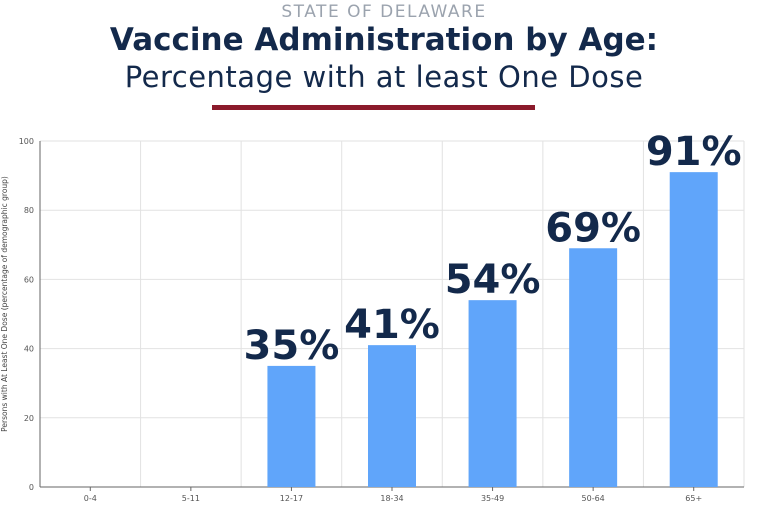  Describe the element at coordinates (693, 498) in the screenshot. I see `x-tick-label: 65+` at that location.